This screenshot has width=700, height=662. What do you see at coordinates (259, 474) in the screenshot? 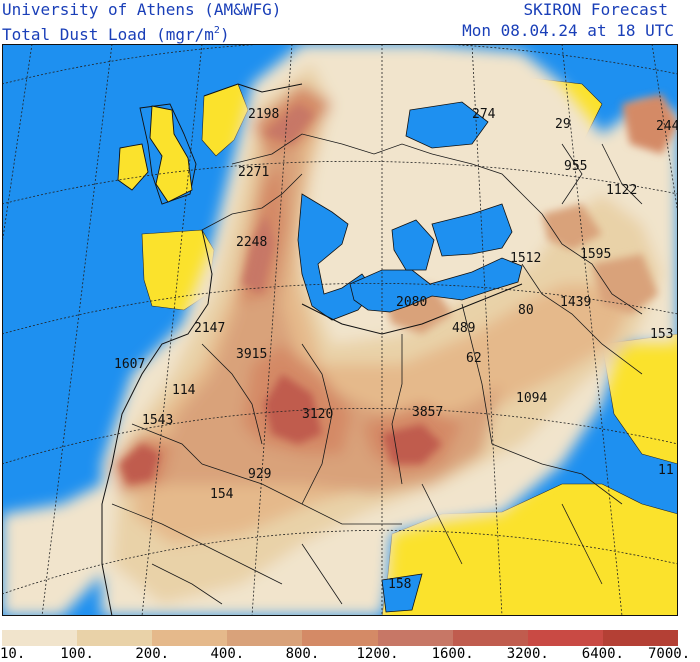
I see `dust-label: 929` at bounding box center [259, 474].